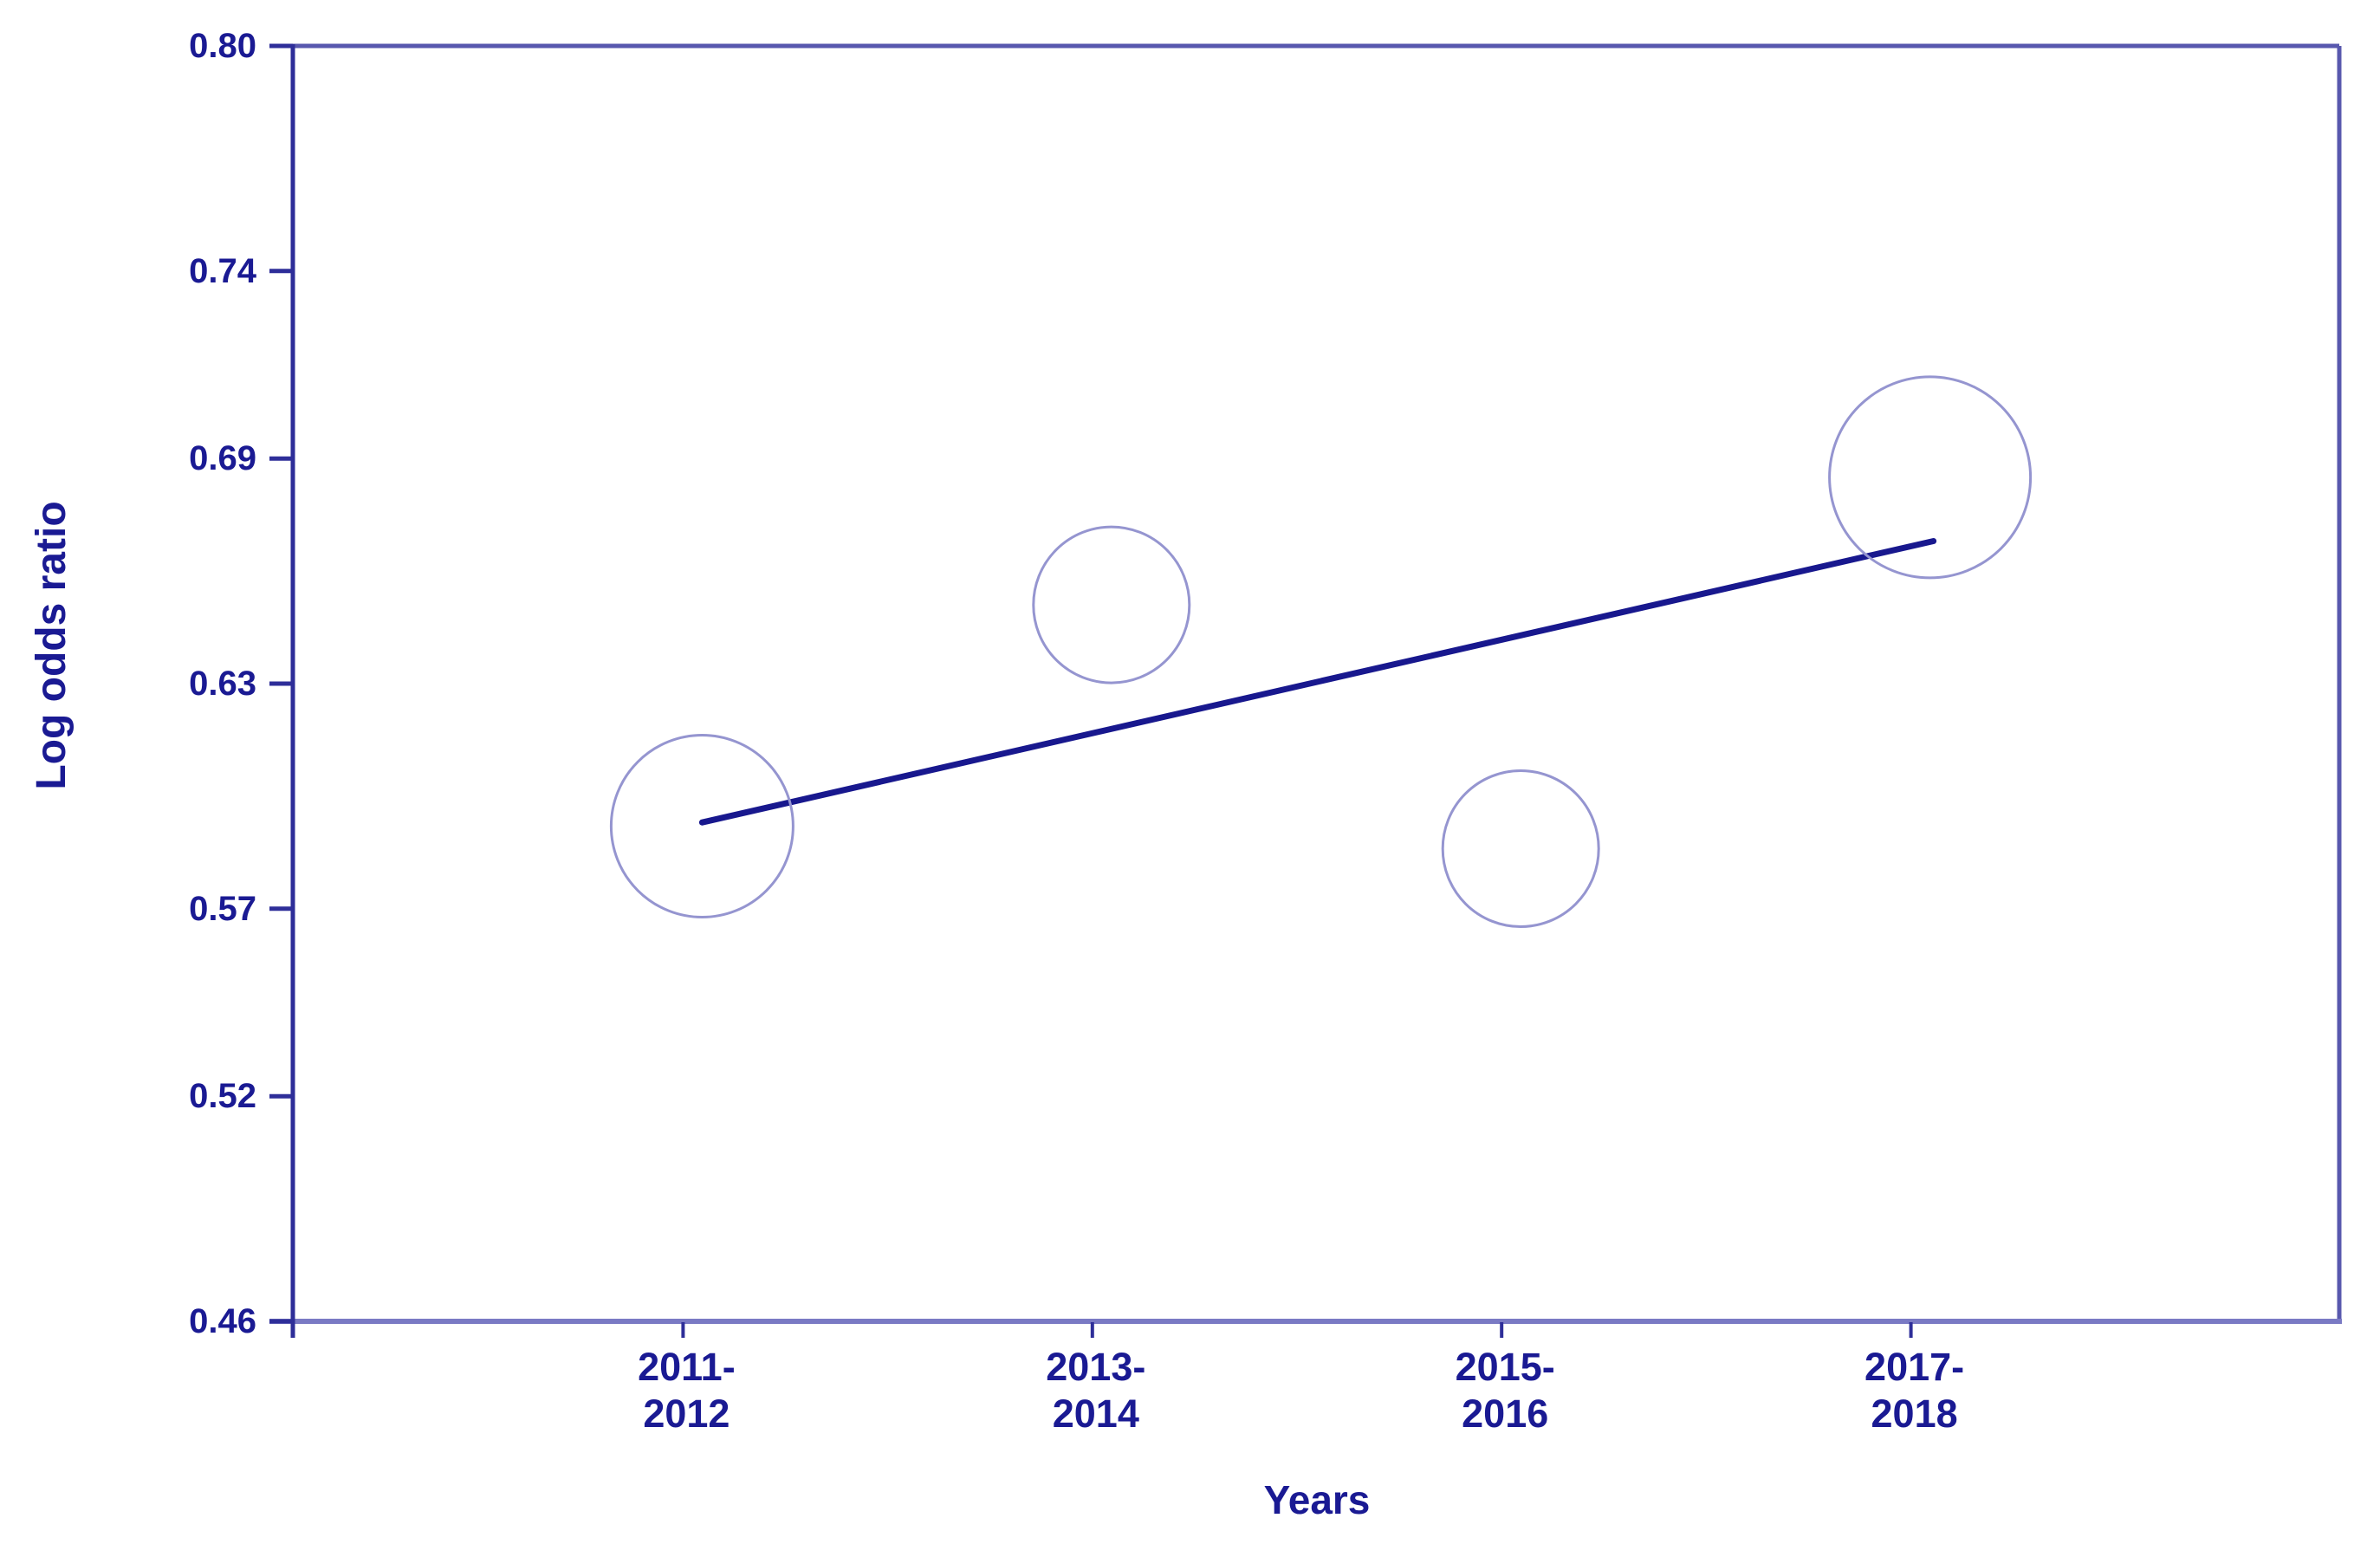 This screenshot has height=1544, width=2380. I want to click on y-tick-label: 0.52, so click(222, 1096).